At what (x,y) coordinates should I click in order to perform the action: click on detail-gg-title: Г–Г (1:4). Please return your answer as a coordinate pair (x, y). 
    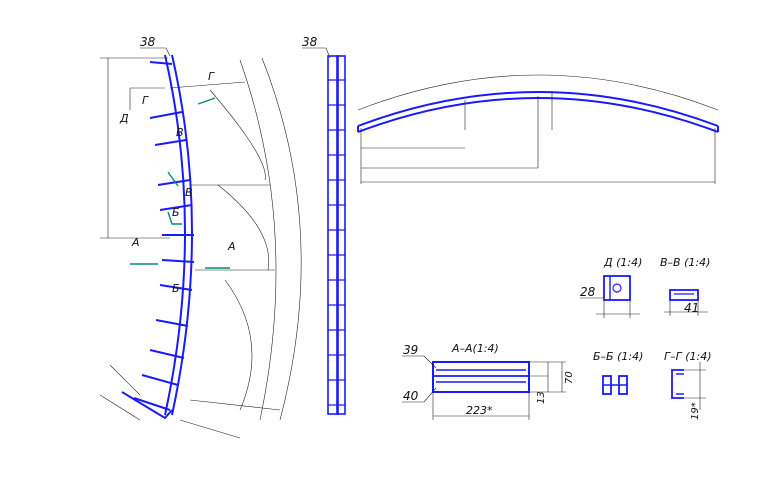
    Looking at the image, I should click on (688, 356).